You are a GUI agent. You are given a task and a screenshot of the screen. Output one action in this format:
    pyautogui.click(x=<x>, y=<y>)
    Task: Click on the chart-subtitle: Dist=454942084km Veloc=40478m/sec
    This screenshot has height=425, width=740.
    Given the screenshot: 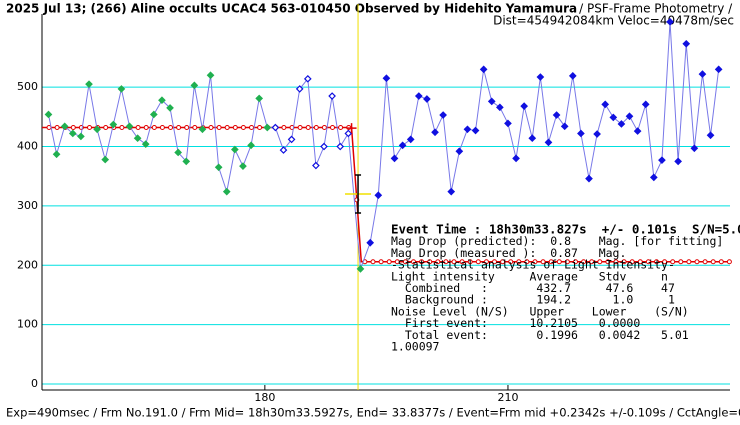 What is the action you would take?
    pyautogui.click(x=613, y=21)
    